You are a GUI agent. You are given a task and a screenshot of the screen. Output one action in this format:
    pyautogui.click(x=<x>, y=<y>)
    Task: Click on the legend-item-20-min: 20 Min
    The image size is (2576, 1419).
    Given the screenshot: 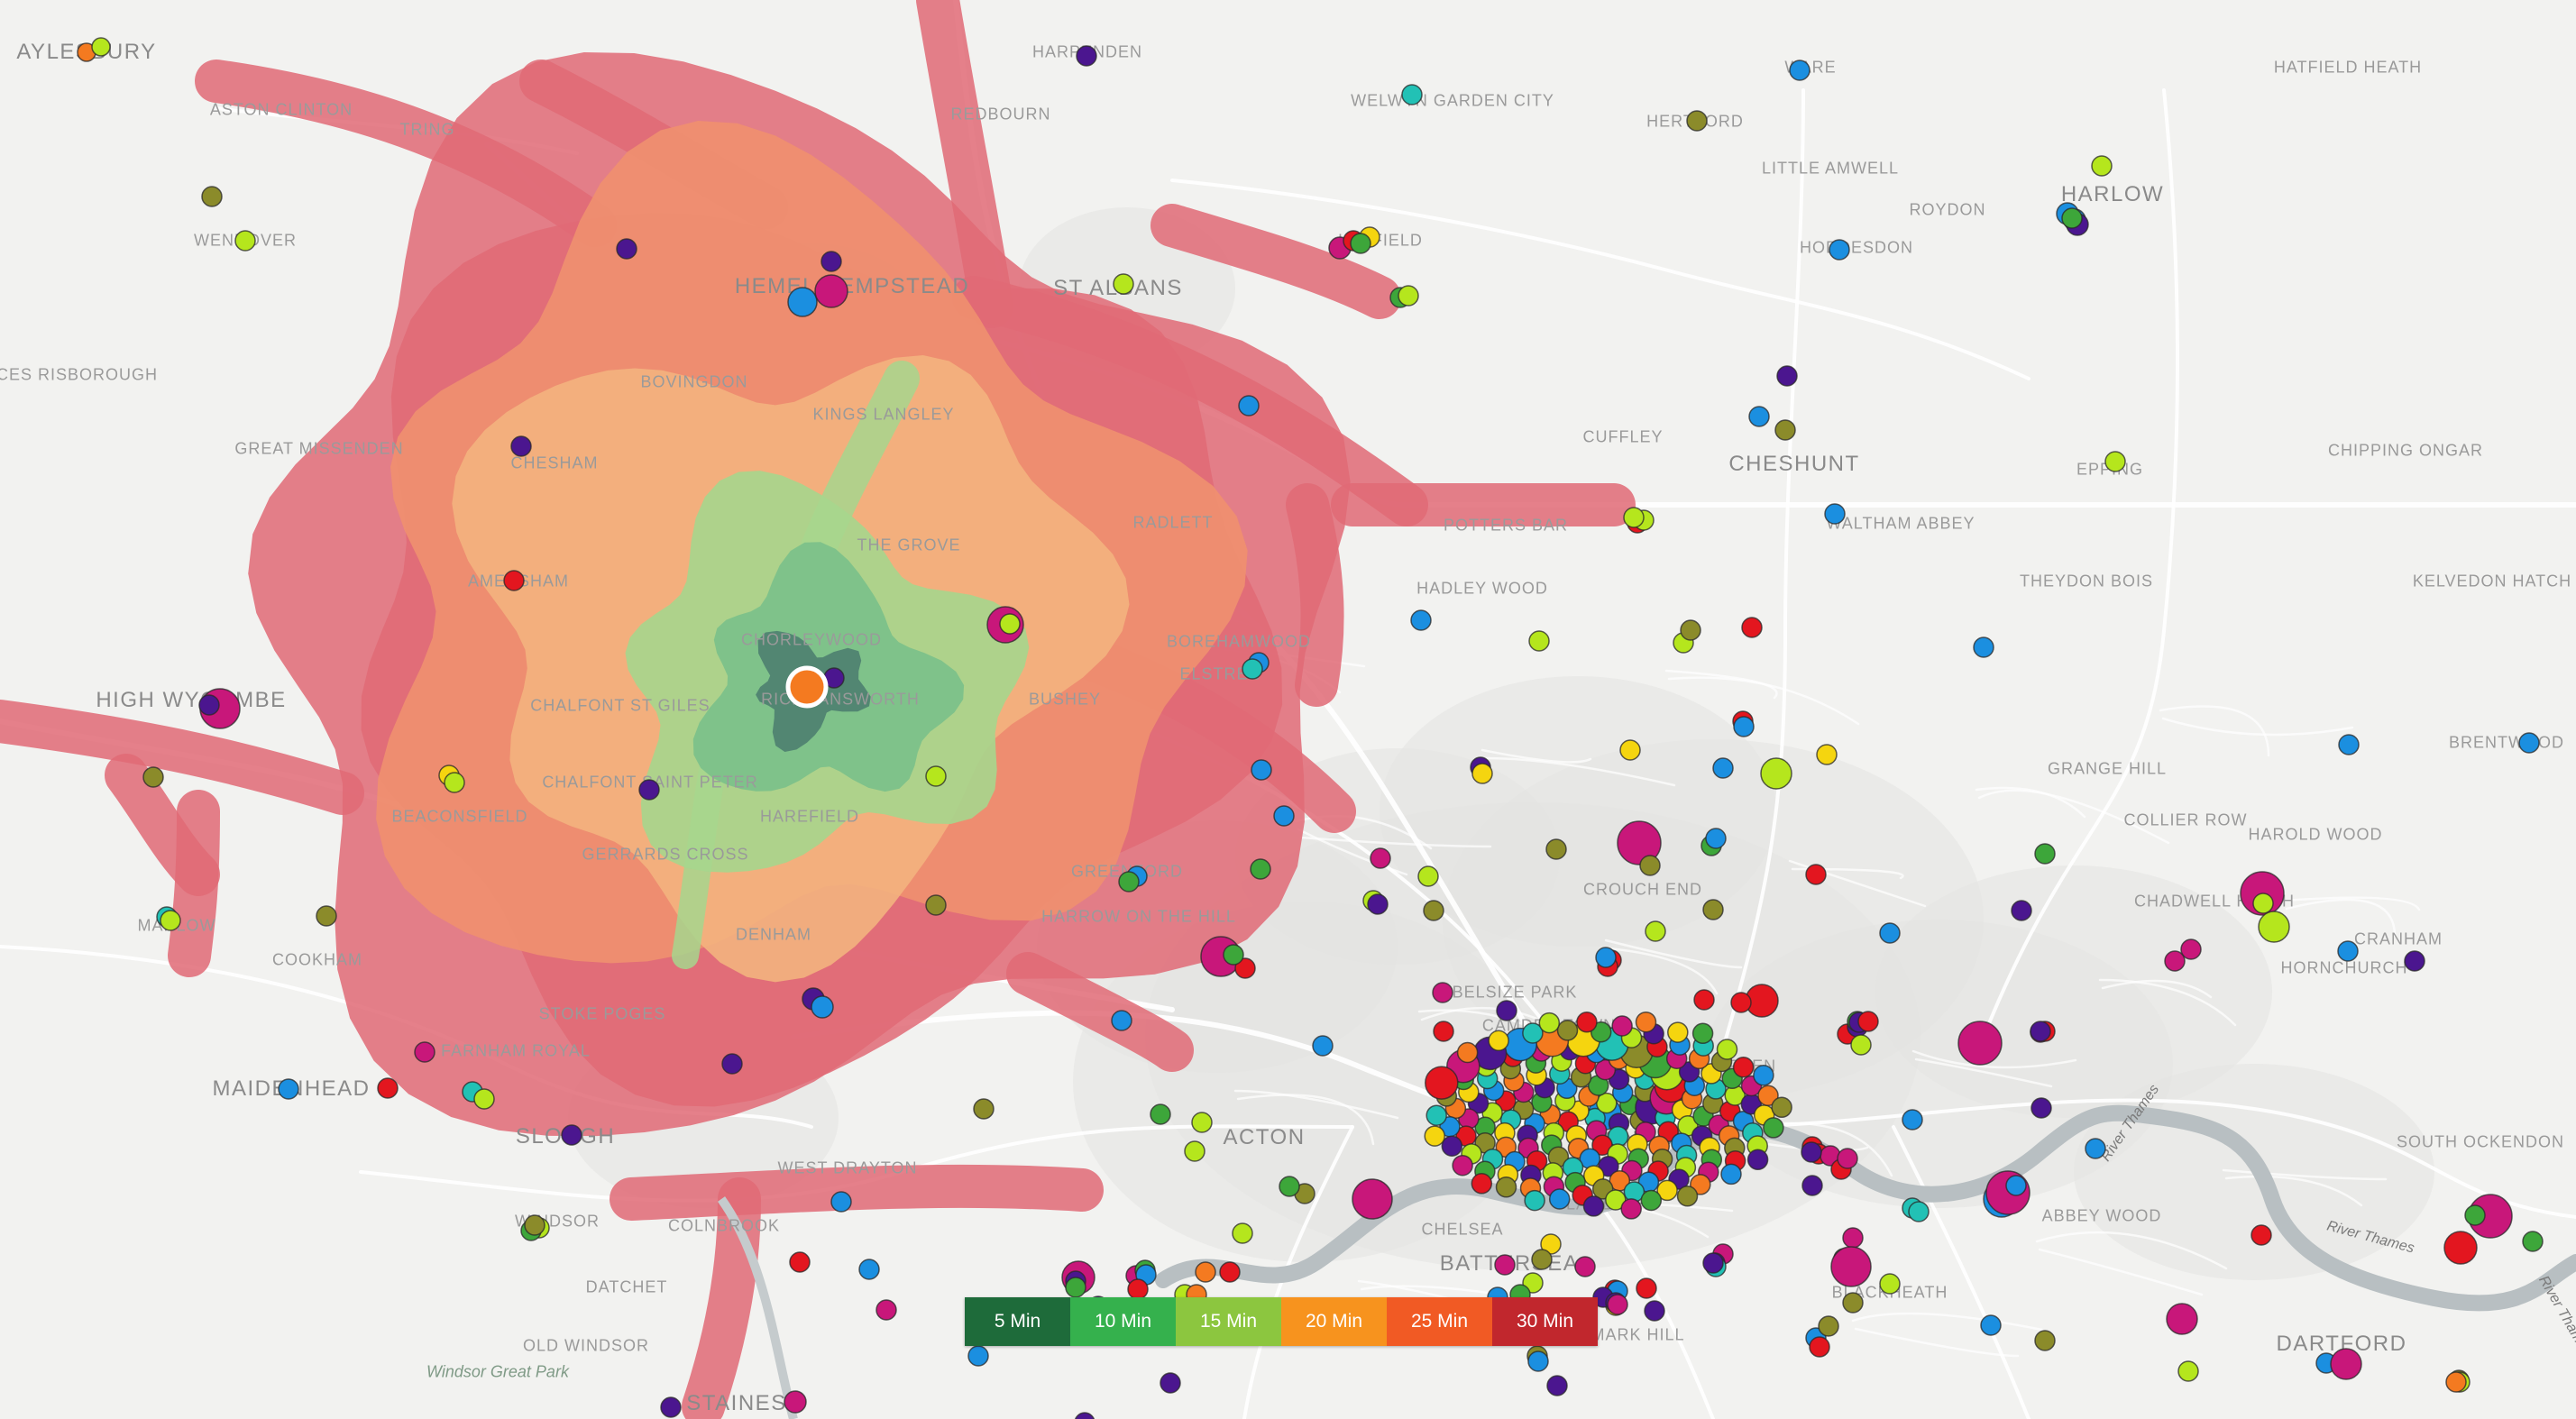 What is the action you would take?
    pyautogui.click(x=1334, y=1322)
    